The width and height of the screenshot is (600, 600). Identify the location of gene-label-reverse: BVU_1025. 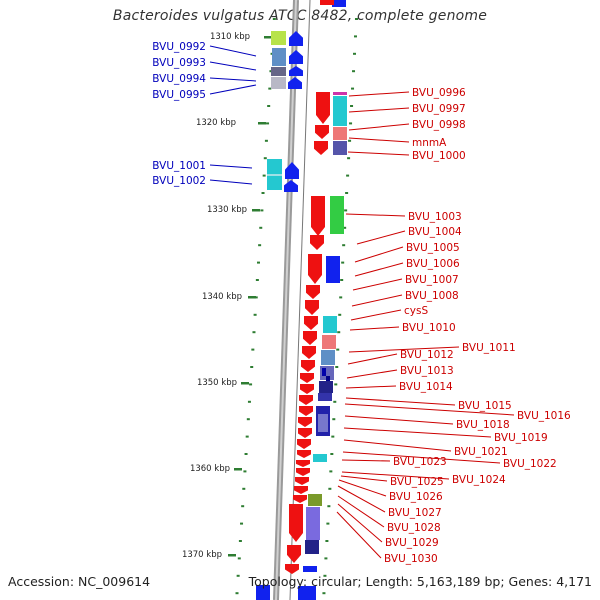
(417, 482).